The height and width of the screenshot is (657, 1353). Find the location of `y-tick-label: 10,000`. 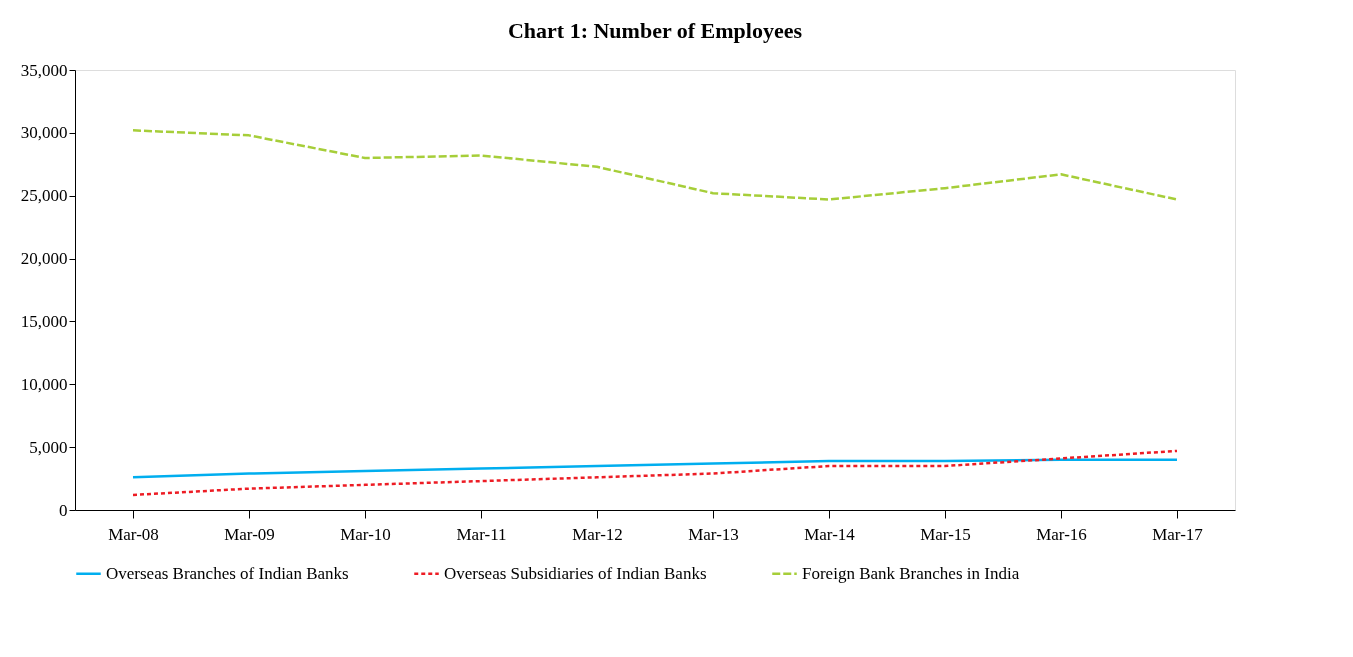

y-tick-label: 10,000 is located at coordinates (44, 384).